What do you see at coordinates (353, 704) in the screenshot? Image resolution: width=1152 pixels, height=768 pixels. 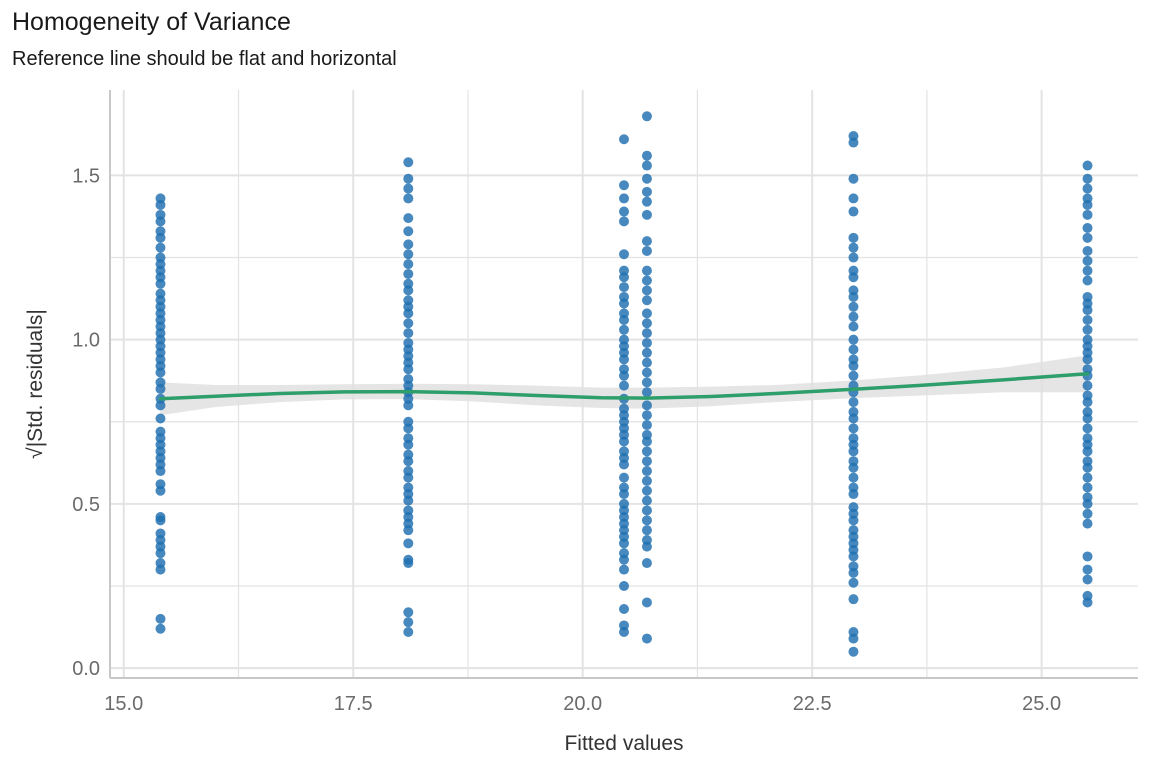 I see `x-tick-label: 17.5` at bounding box center [353, 704].